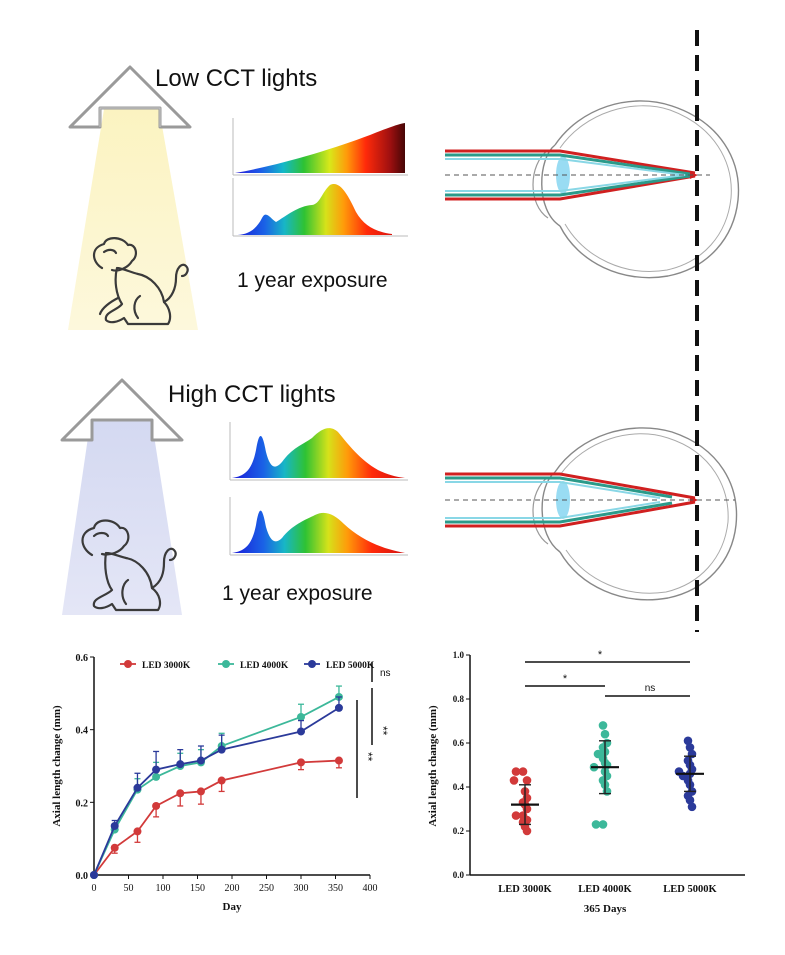  Describe the element at coordinates (459, 699) in the screenshot. I see `scatter-ytick-label: 0.8` at that location.